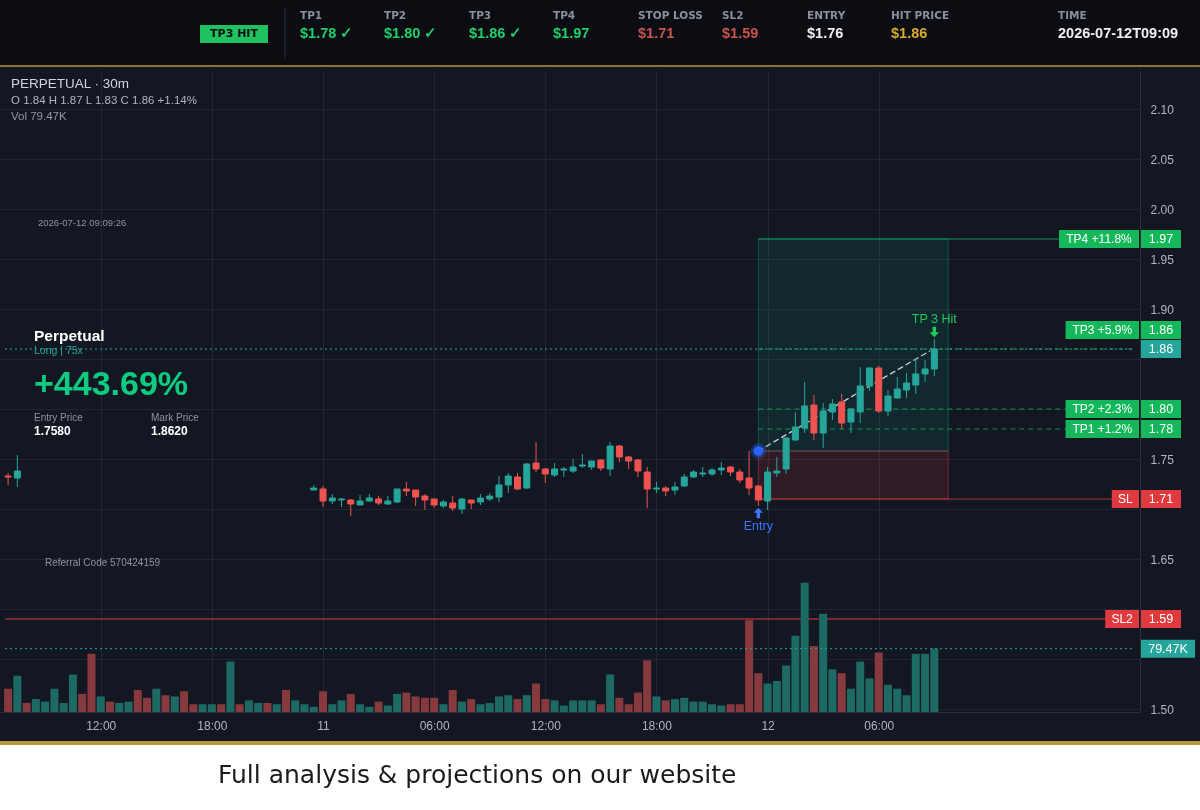 The width and height of the screenshot is (1200, 810). What do you see at coordinates (1102, 429) in the screenshot?
I see `ref-line-label: TP1 +1.2%` at bounding box center [1102, 429].